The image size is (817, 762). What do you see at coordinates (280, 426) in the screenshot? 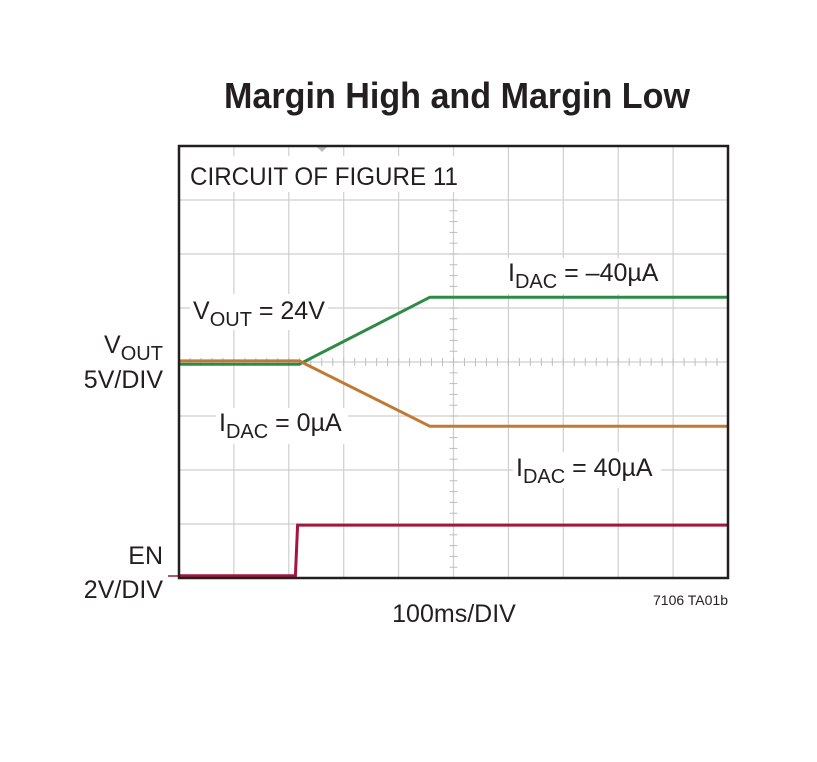
I see `label-idac-0: IDAC = 0µA` at bounding box center [280, 426].